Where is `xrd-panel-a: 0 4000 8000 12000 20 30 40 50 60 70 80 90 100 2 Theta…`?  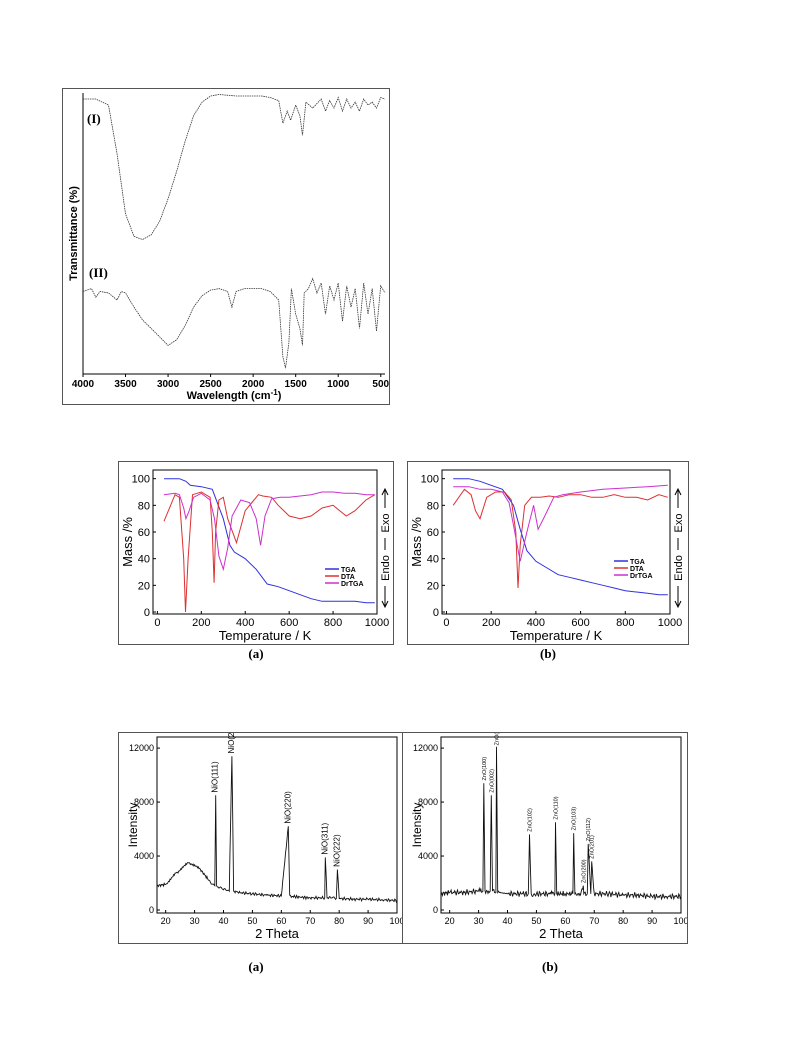 xrd-panel-a: 0 4000 8000 12000 20 30 40 50 60 70 80 90 100 2 Theta… is located at coordinates (261, 838).